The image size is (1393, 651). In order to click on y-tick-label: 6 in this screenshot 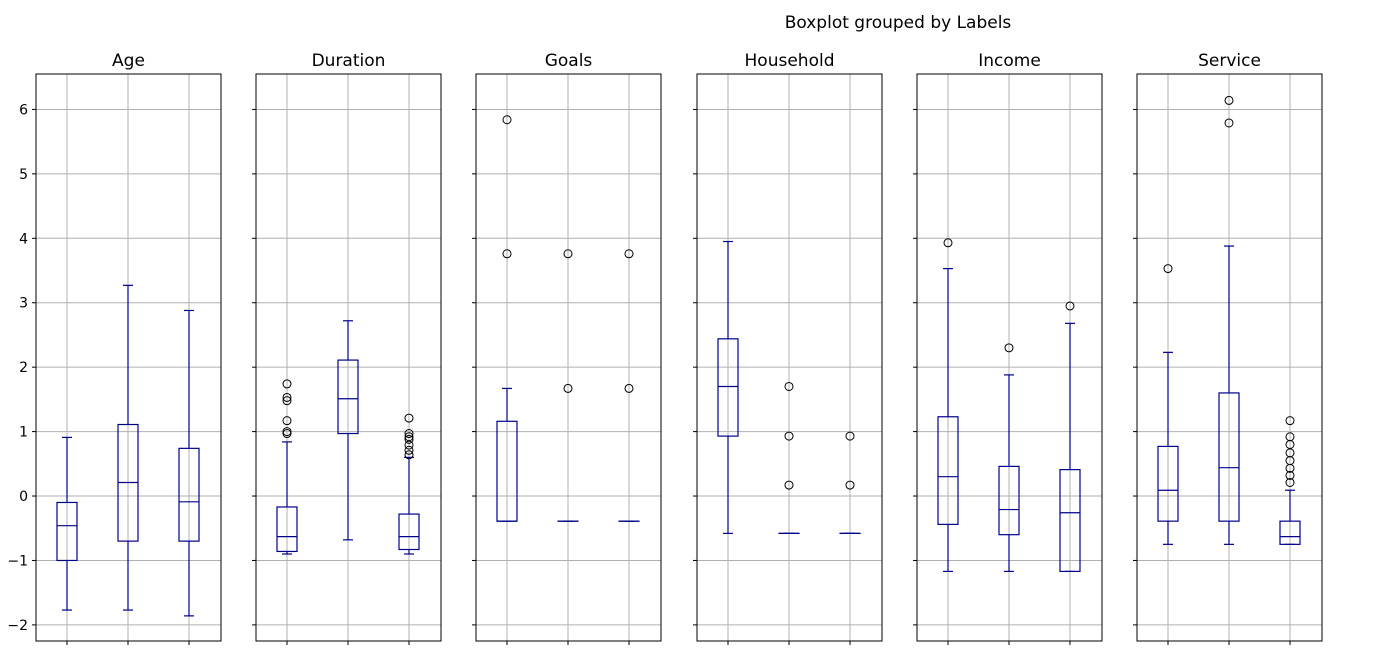, I will do `click(23, 110)`.